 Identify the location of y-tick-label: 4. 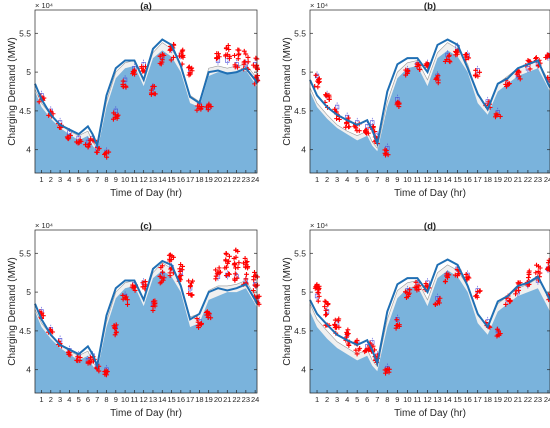
(28, 150).